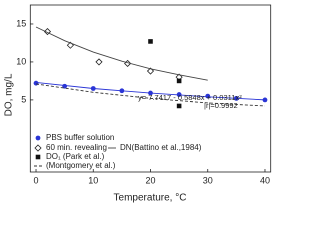 The height and width of the screenshot is (240, 320). What do you see at coordinates (23, 99) in the screenshot?
I see `y-tick-label: 5` at bounding box center [23, 99].